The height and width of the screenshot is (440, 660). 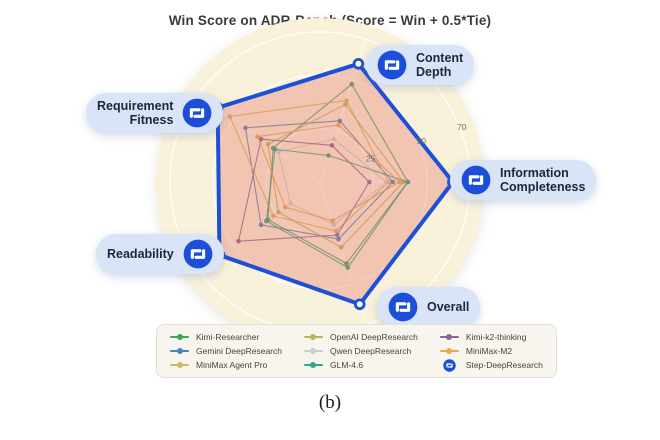 I want to click on axis-label-text: Content Depth, so click(x=440, y=64).